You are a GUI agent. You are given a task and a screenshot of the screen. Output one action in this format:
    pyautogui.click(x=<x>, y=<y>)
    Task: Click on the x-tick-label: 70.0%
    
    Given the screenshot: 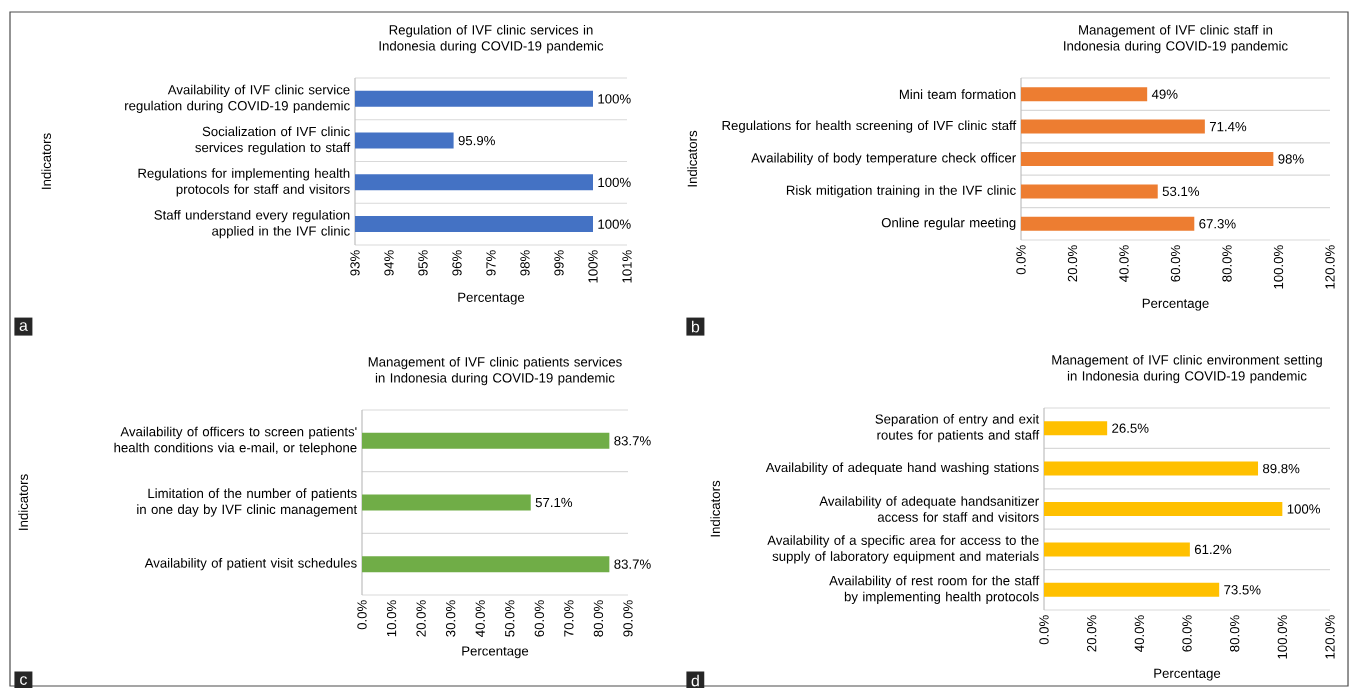 What is the action you would take?
    pyautogui.click(x=569, y=618)
    